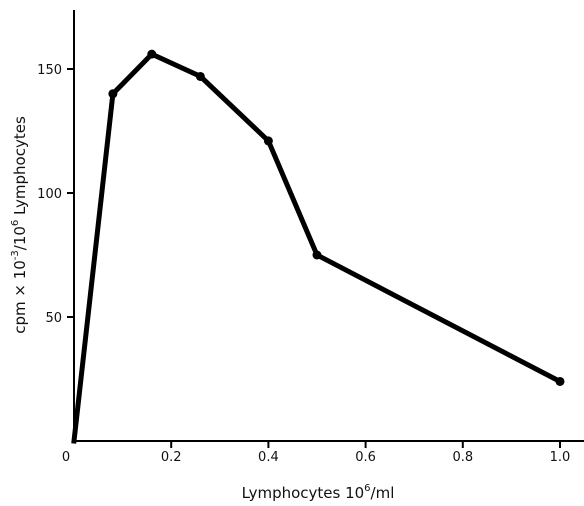 This screenshot has height=506, width=584. I want to click on y-tick-label: 150, so click(49, 70).